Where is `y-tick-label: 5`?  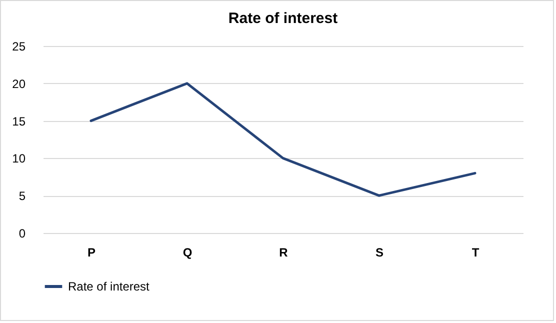
y-tick-label: 5 is located at coordinates (22, 196).